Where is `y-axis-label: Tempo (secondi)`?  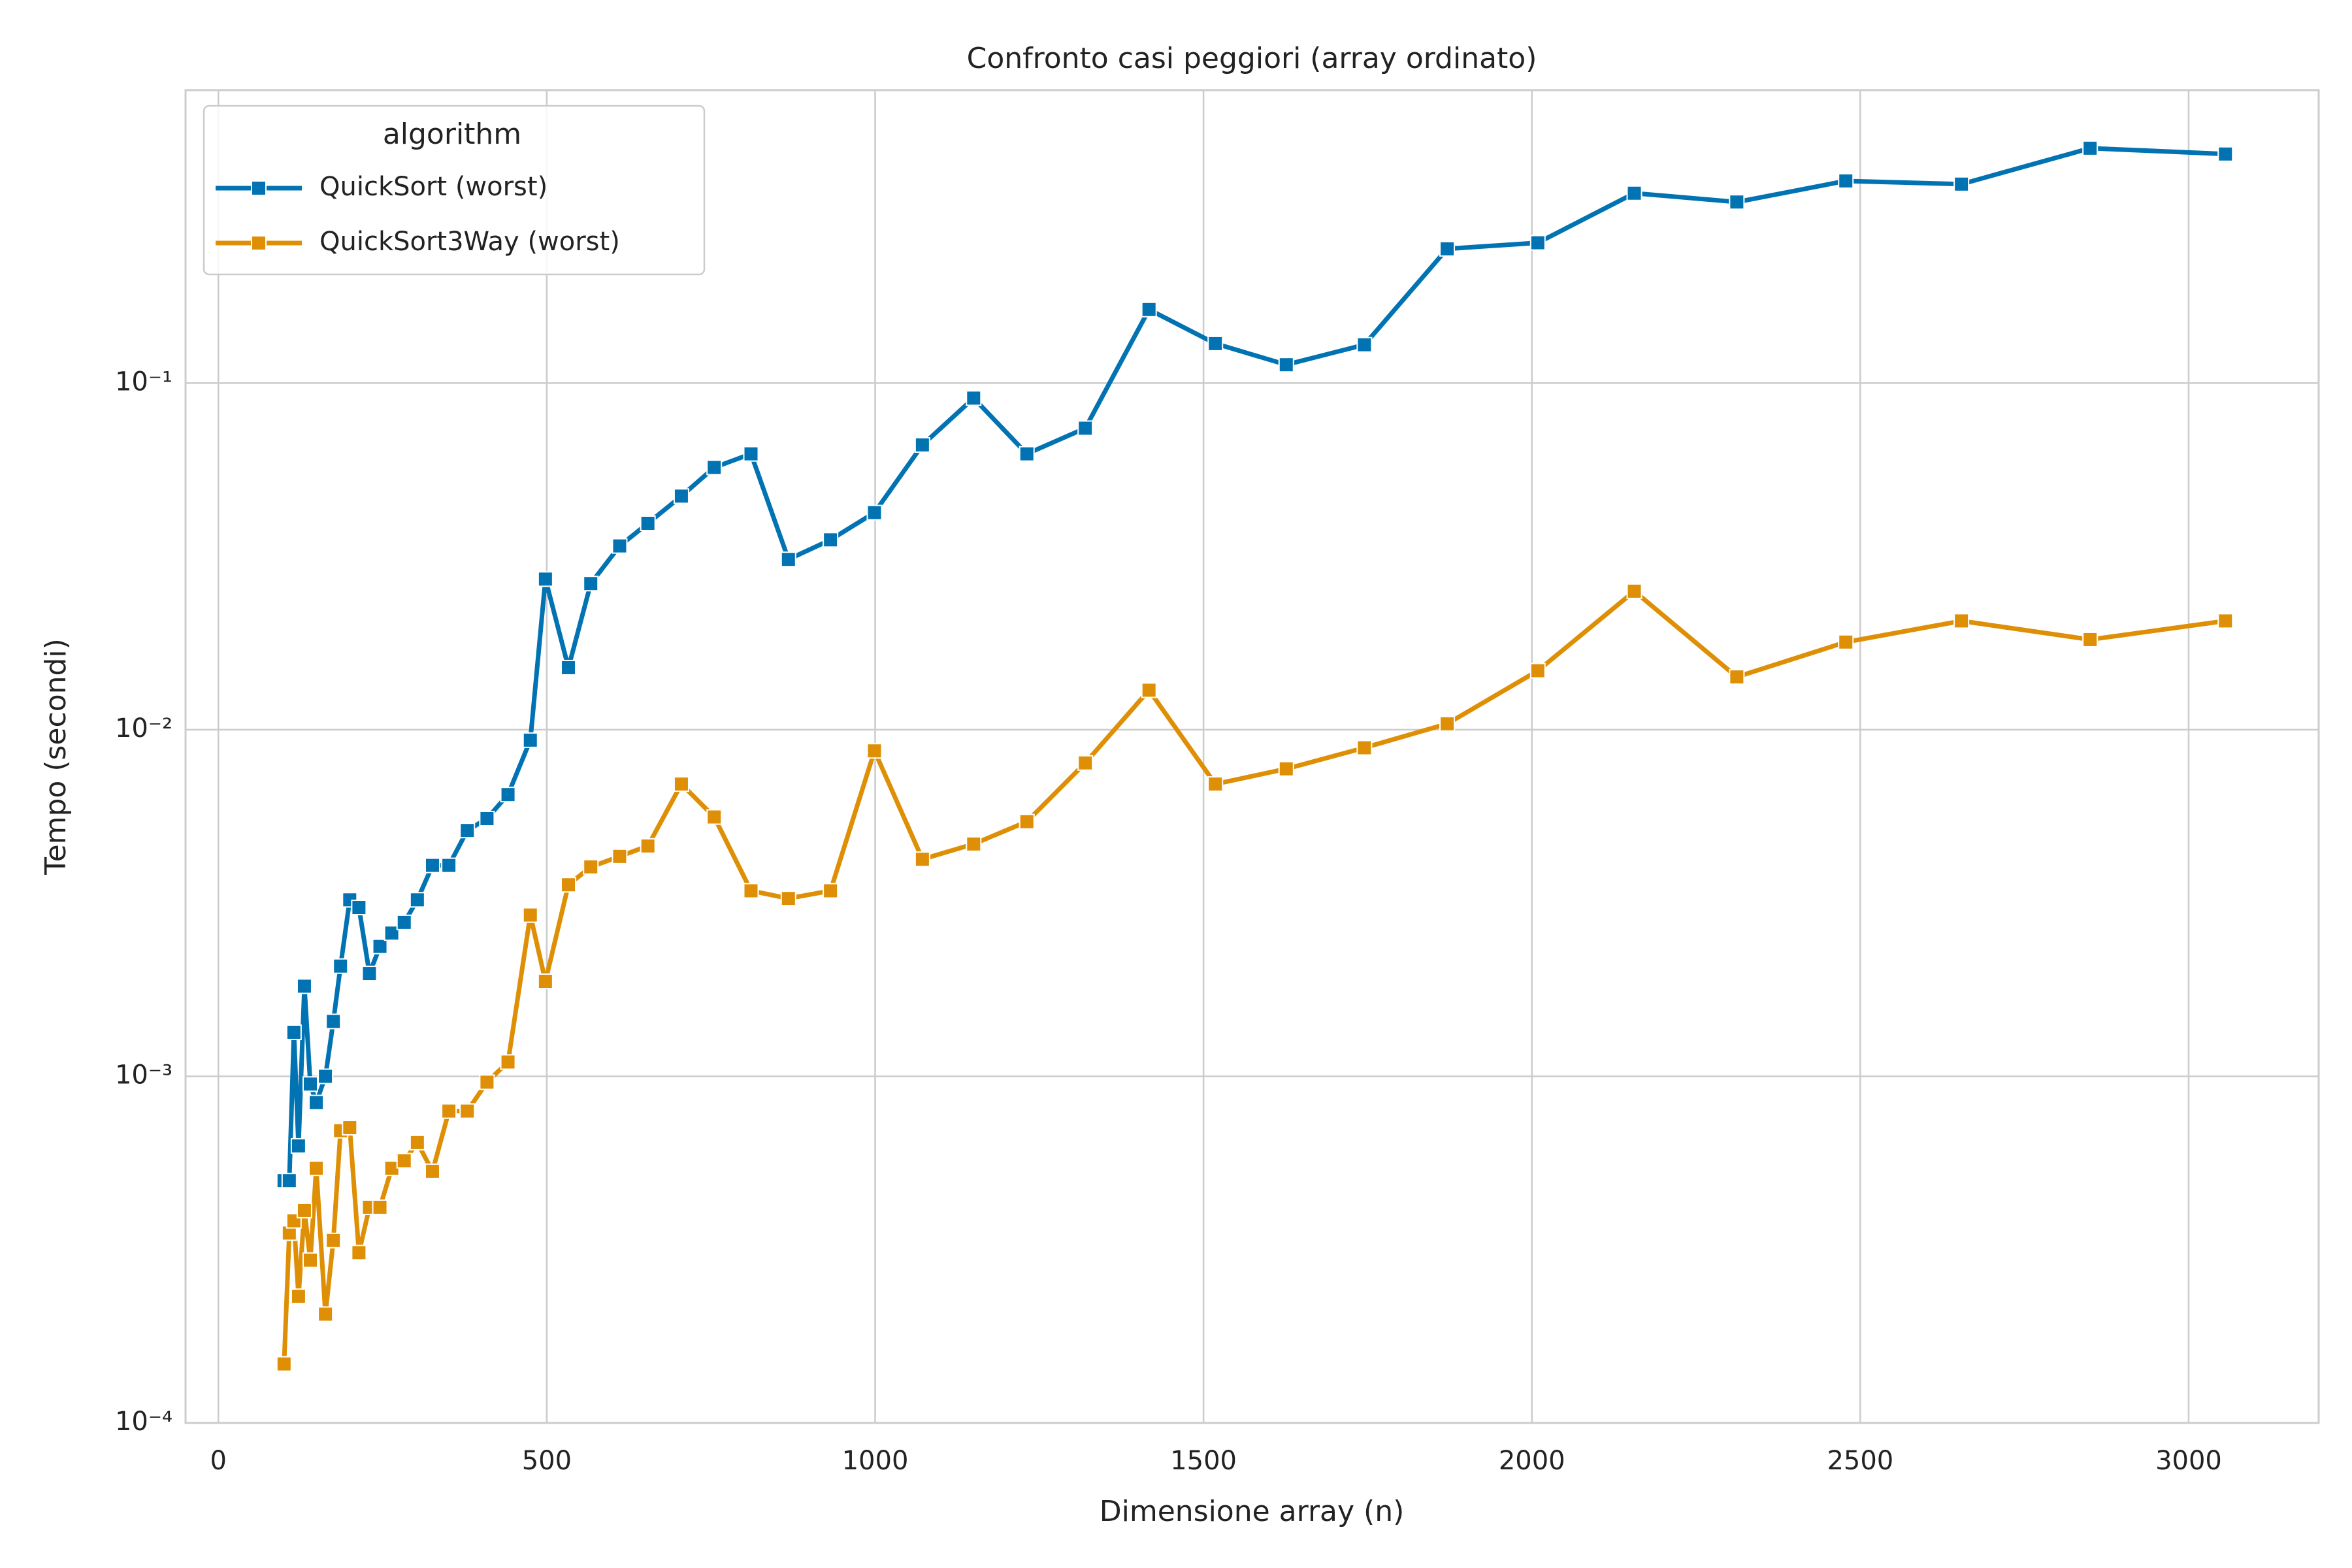
y-axis-label: Tempo (secondi) is located at coordinates (56, 756).